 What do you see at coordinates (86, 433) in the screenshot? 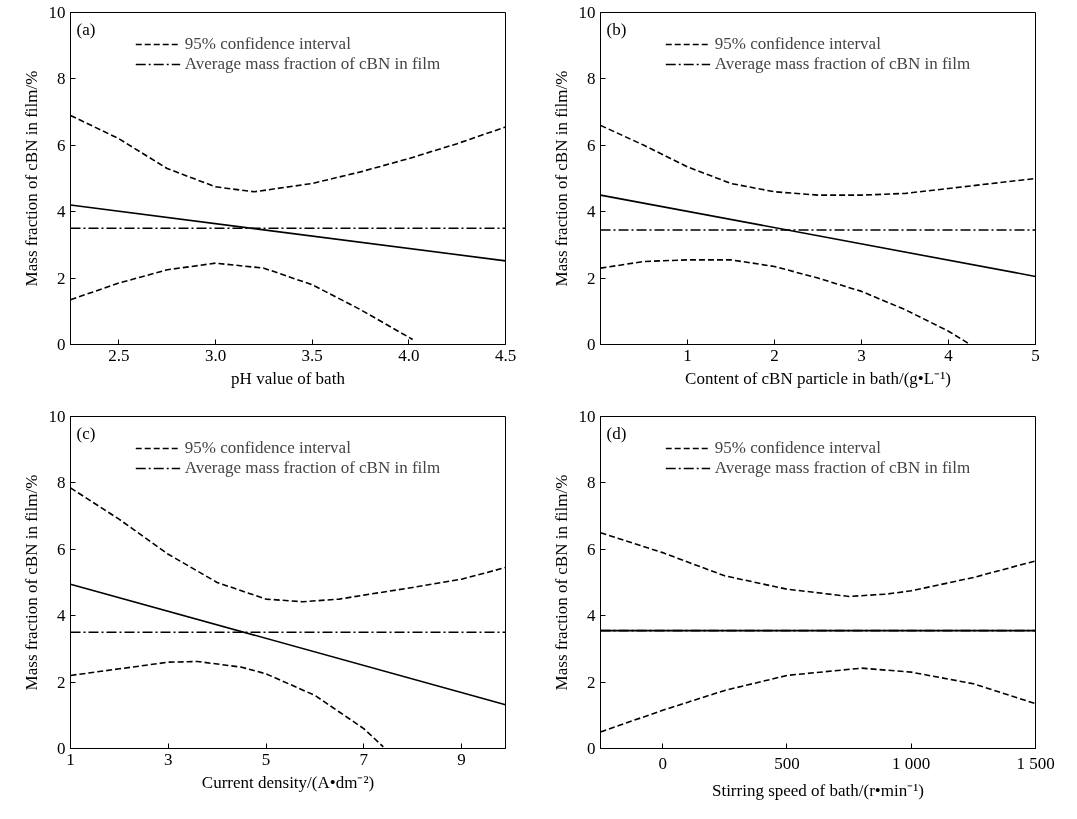
I see `annotation: (c)` at bounding box center [86, 433].